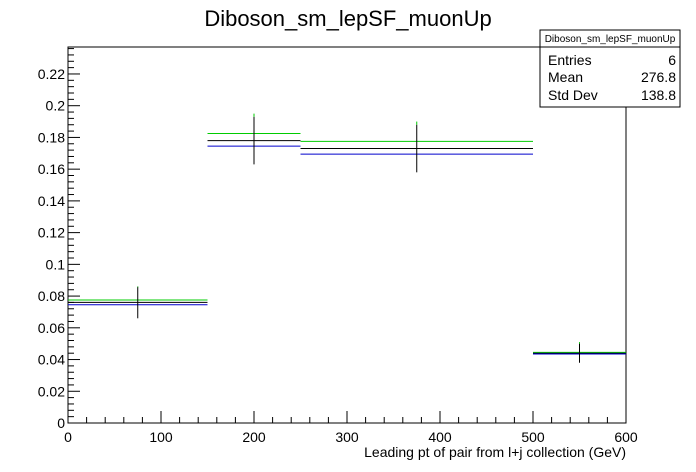 The image size is (696, 472). I want to click on stats-box-frame, so click(610, 68).